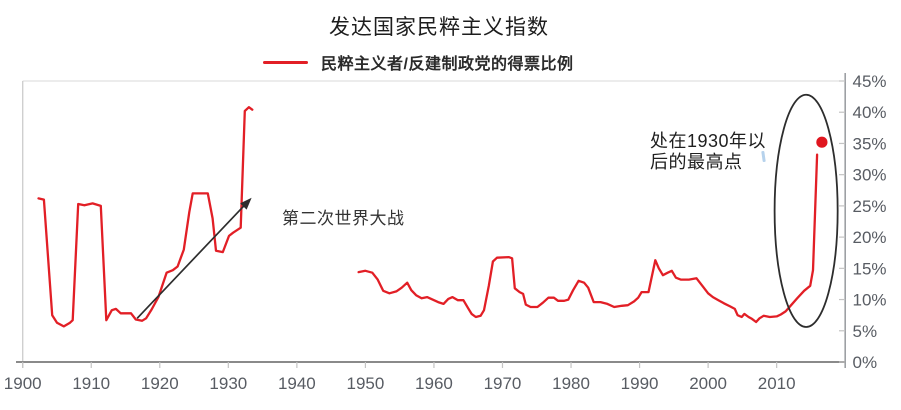  I want to click on chart-title: 发达国家民粹主义指数, so click(439, 27).